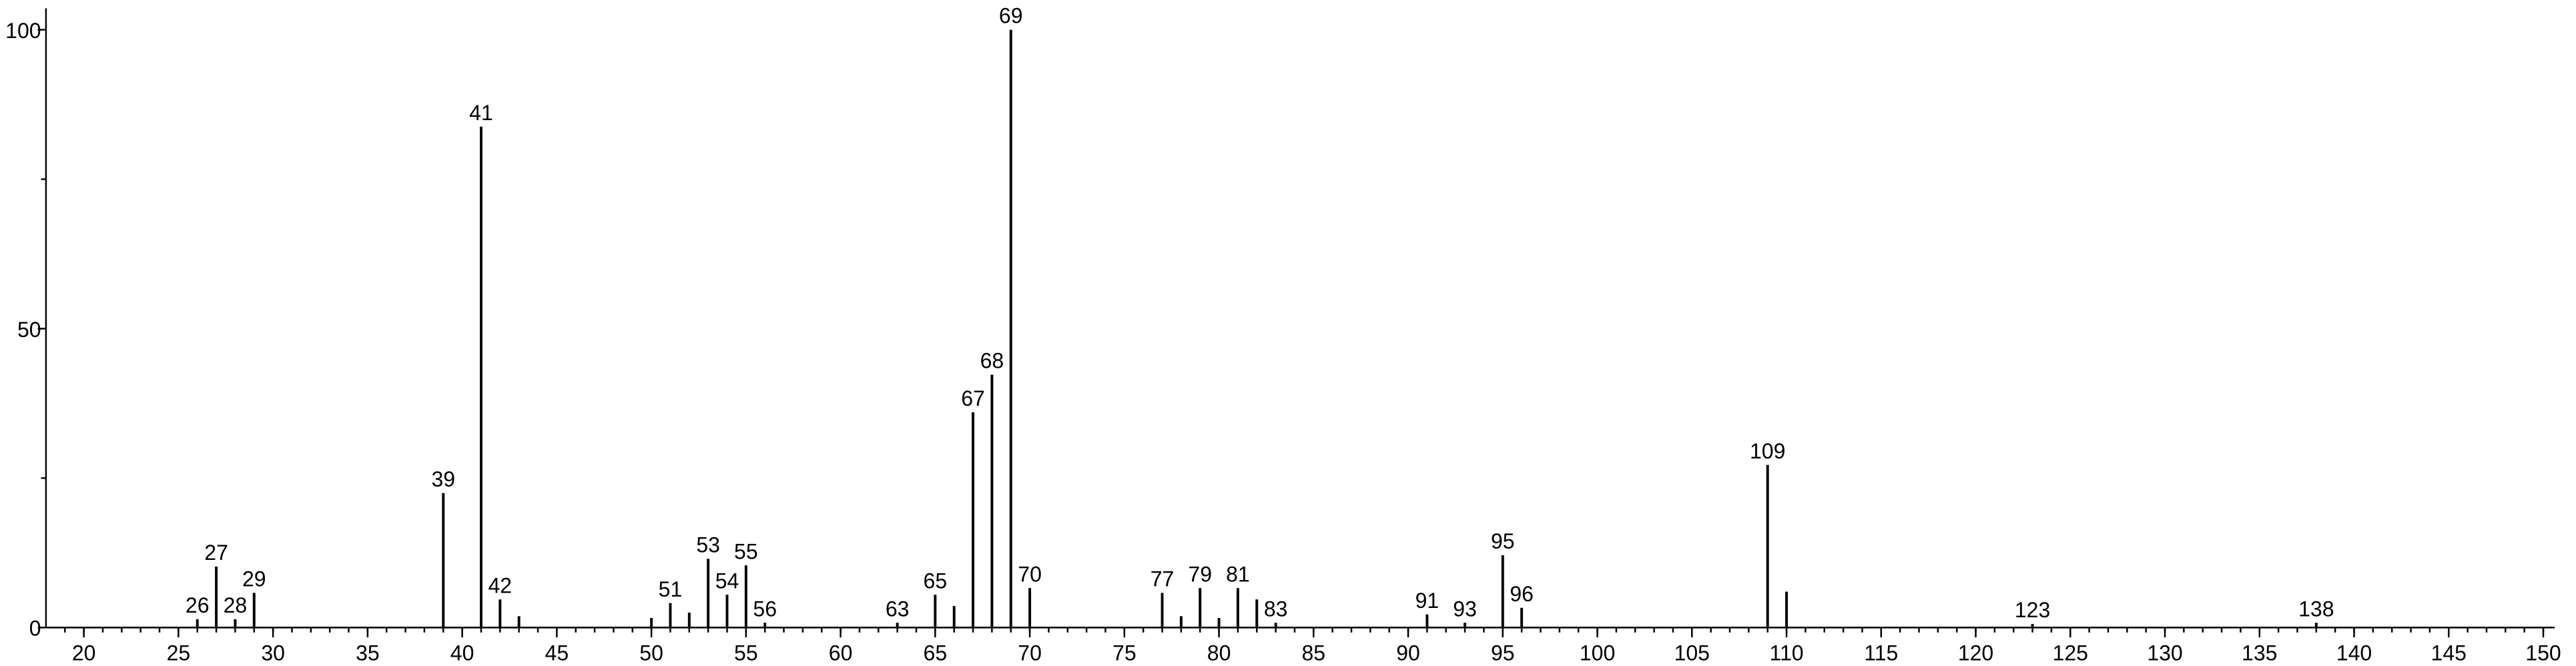 The height and width of the screenshot is (666, 2576). I want to click on x-tick-label: 80, so click(1219, 653).